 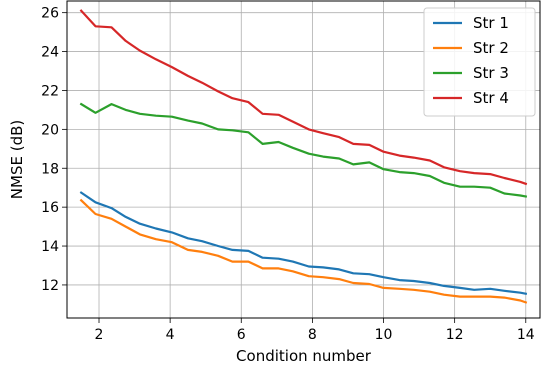 I want to click on y-tick-label: 18, so click(x=50, y=169).